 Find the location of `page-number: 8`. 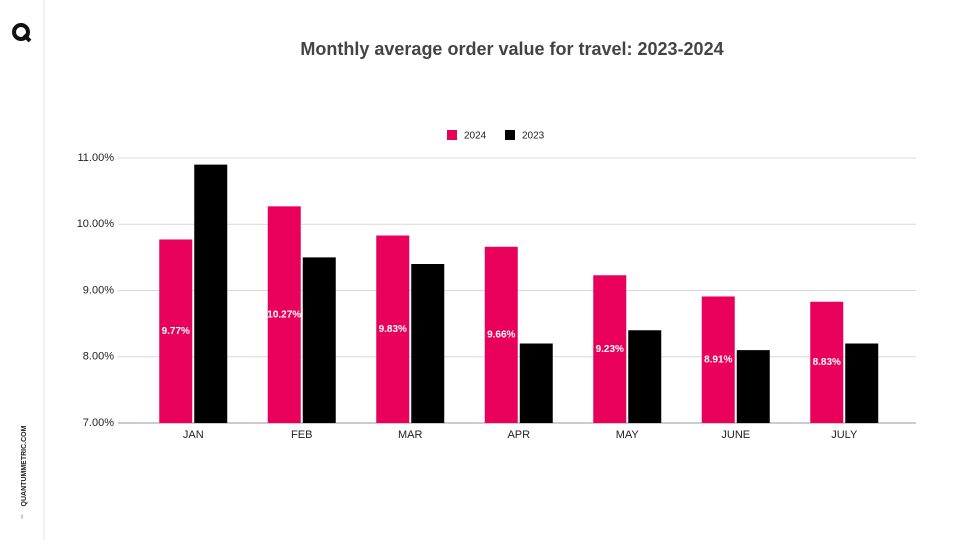

page-number: 8 is located at coordinates (22, 517).